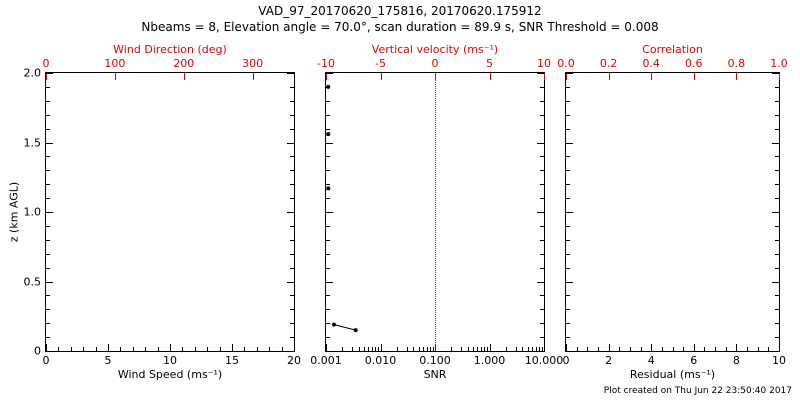 This screenshot has width=800, height=400. Describe the element at coordinates (32, 212) in the screenshot. I see `y-tick-label: 1.0` at that location.